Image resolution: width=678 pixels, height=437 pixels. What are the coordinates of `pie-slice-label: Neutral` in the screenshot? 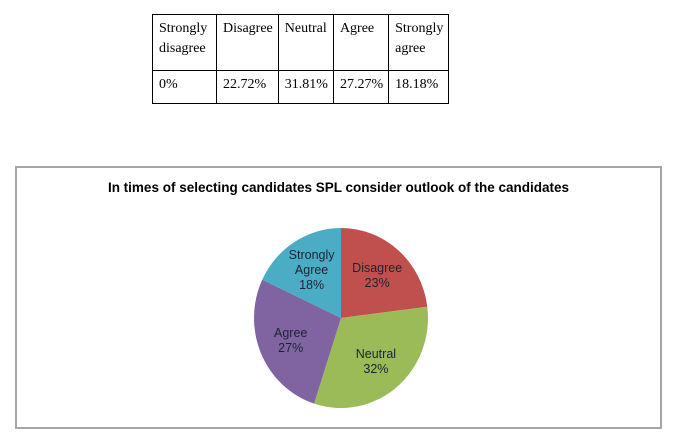 It's located at (376, 354).